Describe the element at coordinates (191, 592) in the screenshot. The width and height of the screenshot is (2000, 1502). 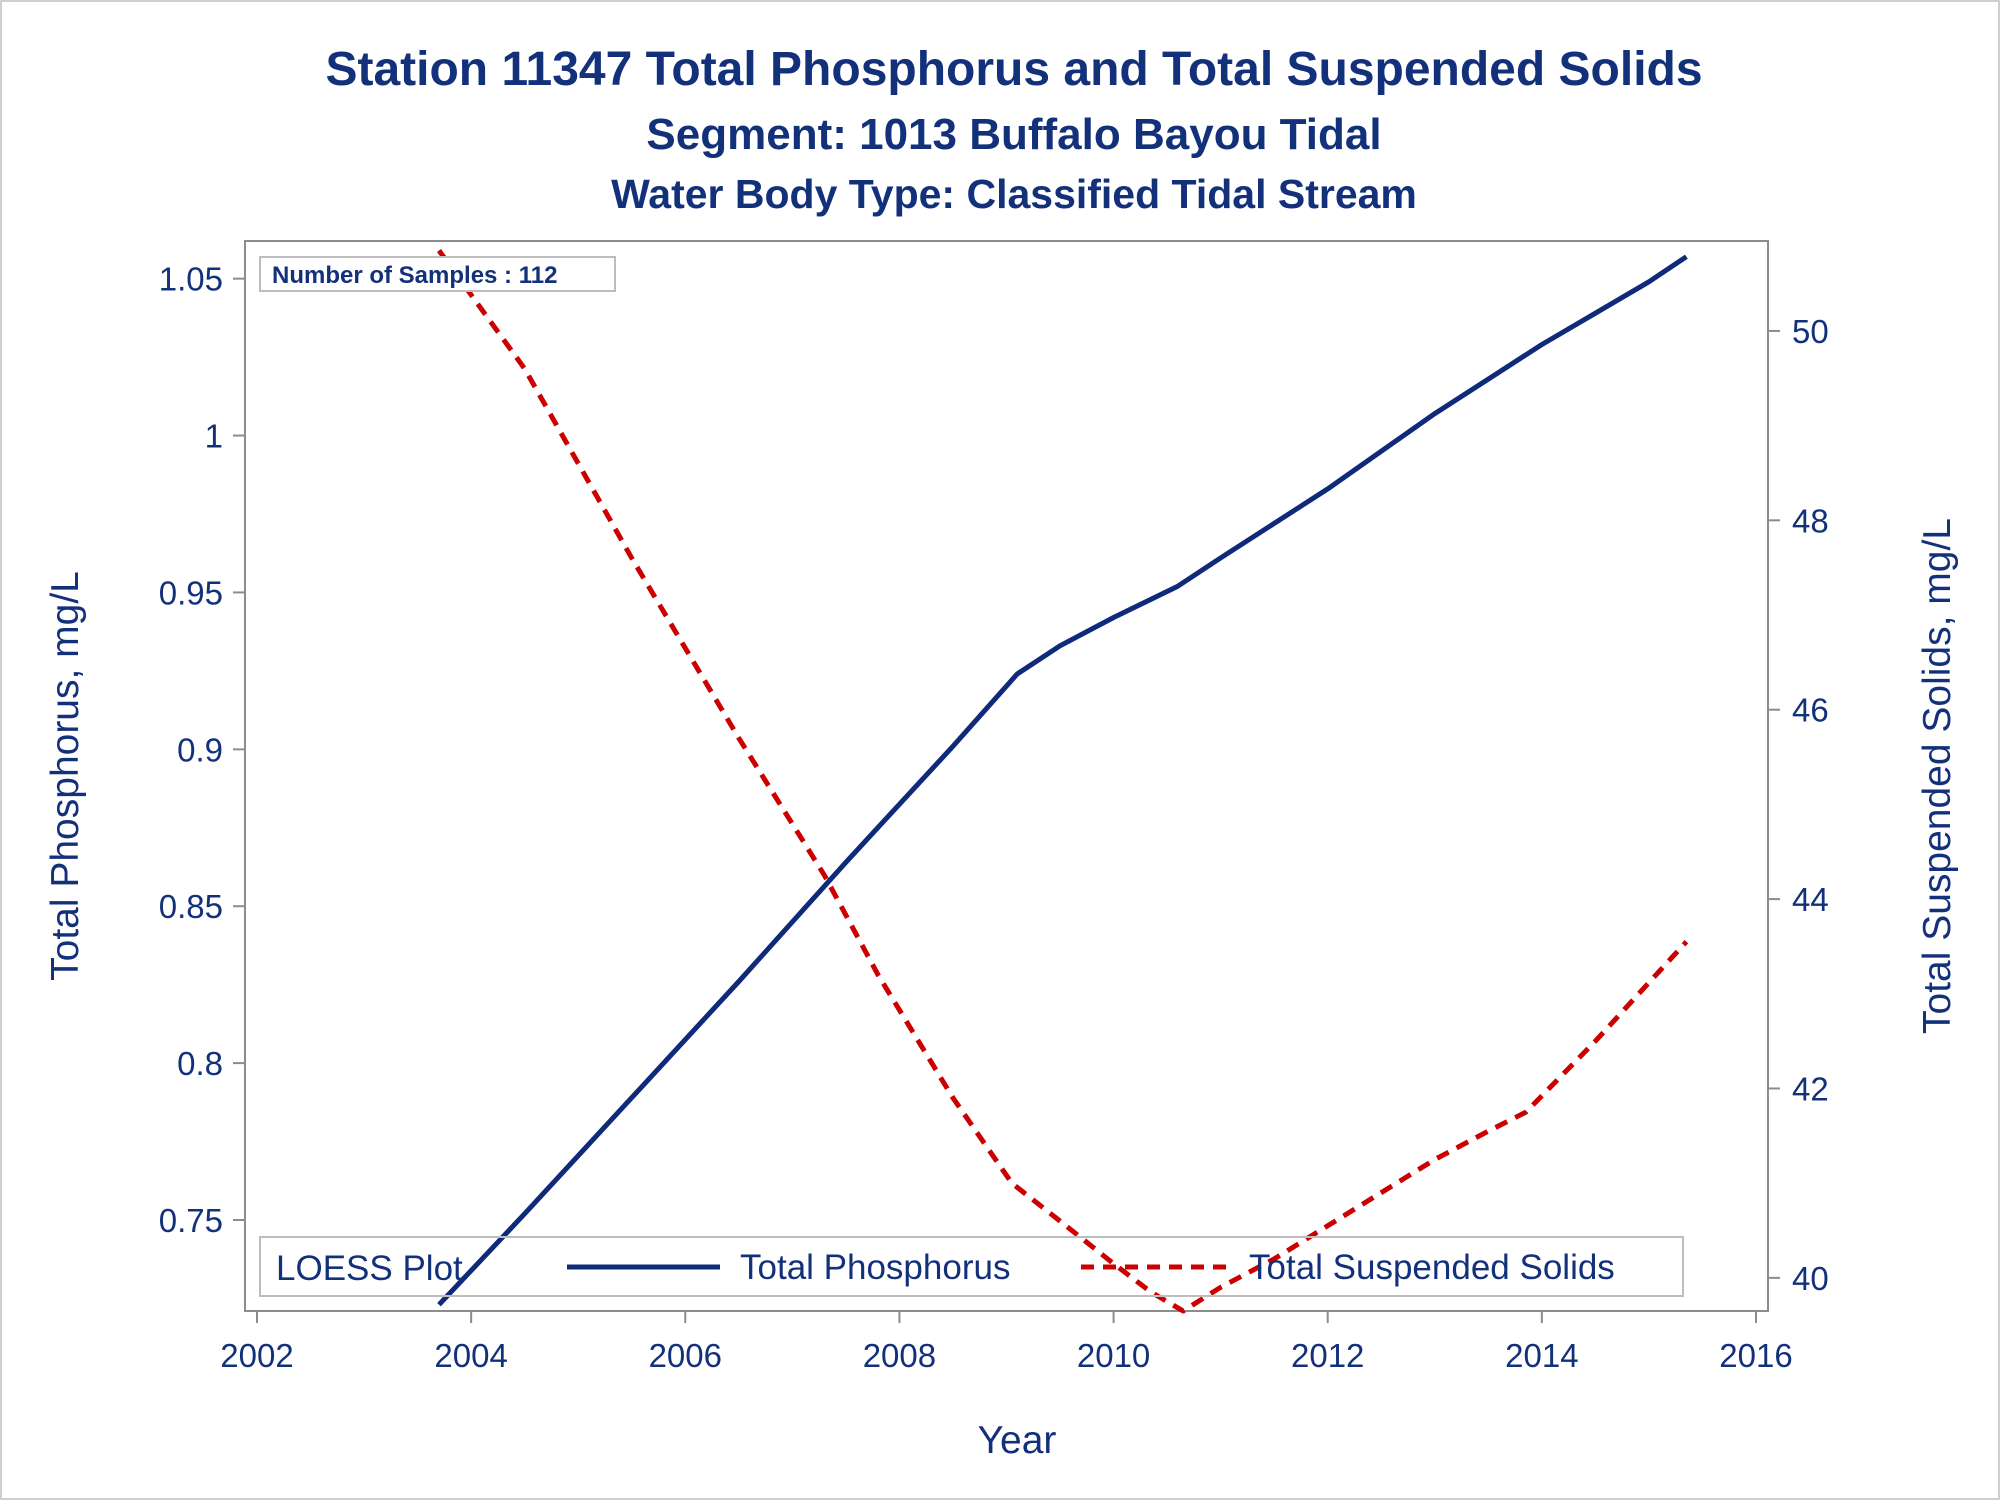
I see `y-tick-label: 0.95` at that location.